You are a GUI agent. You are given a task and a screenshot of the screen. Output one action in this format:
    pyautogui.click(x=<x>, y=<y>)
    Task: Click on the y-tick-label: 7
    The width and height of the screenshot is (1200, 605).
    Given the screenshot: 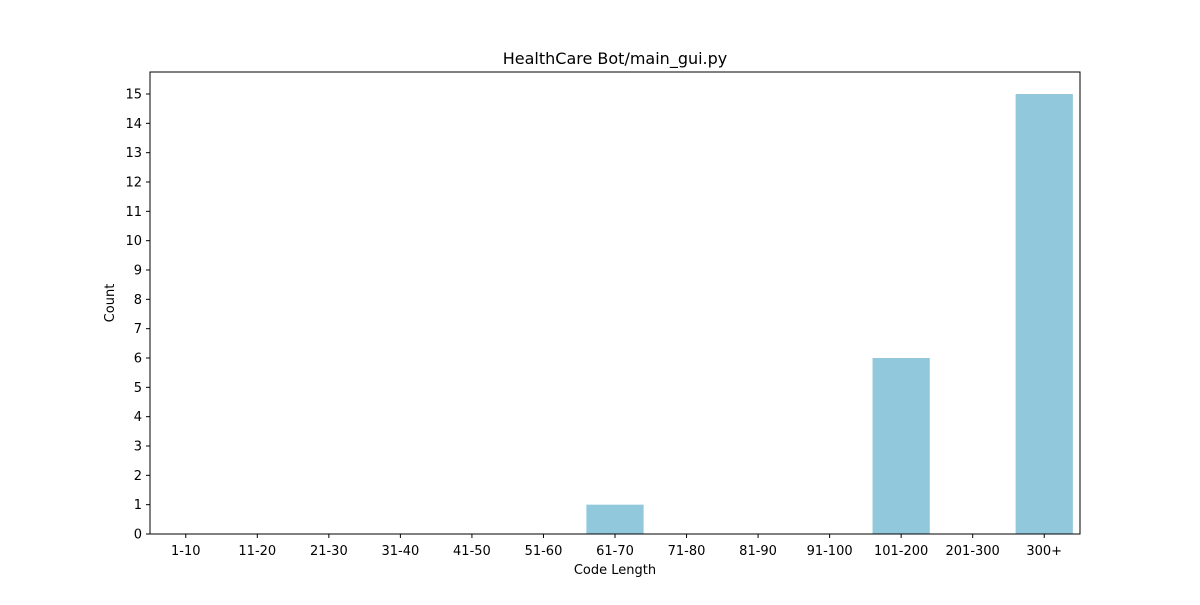 What is the action you would take?
    pyautogui.click(x=138, y=329)
    